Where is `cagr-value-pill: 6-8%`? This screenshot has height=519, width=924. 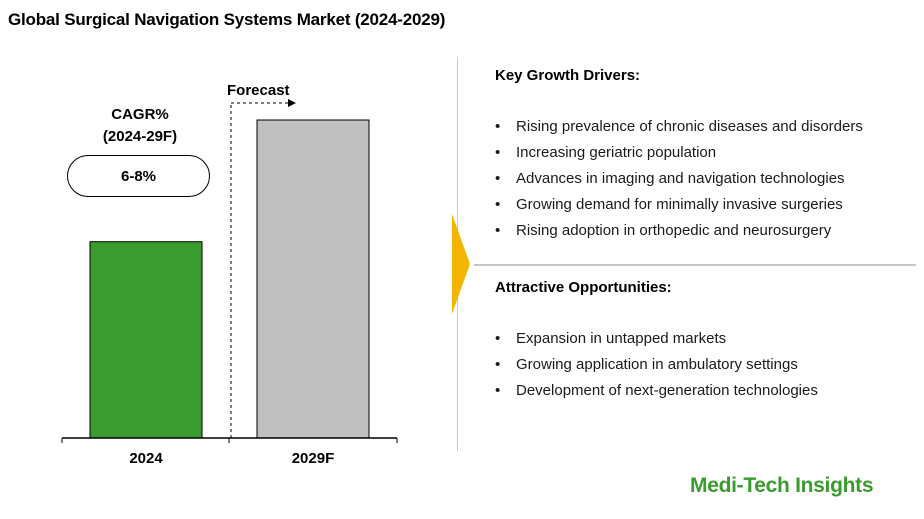 cagr-value-pill: 6-8% is located at coordinates (138, 176).